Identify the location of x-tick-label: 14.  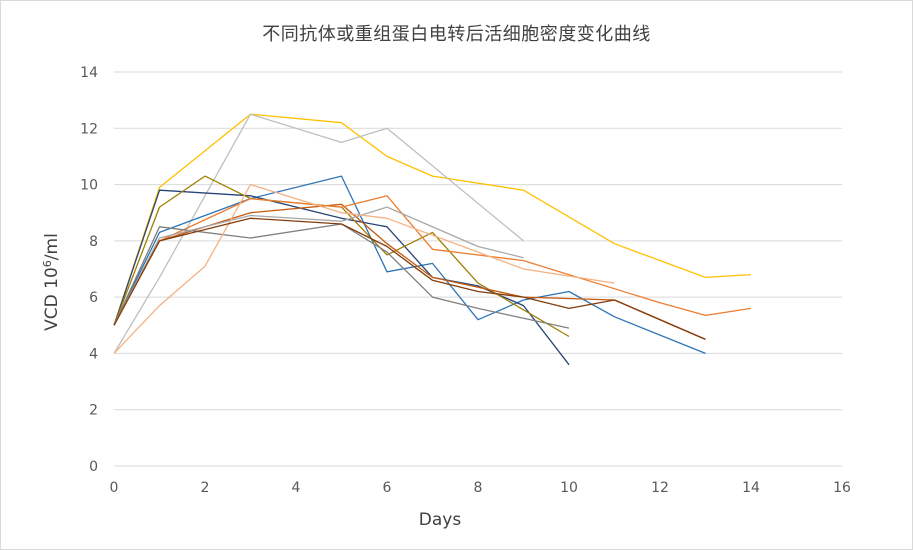
(751, 488).